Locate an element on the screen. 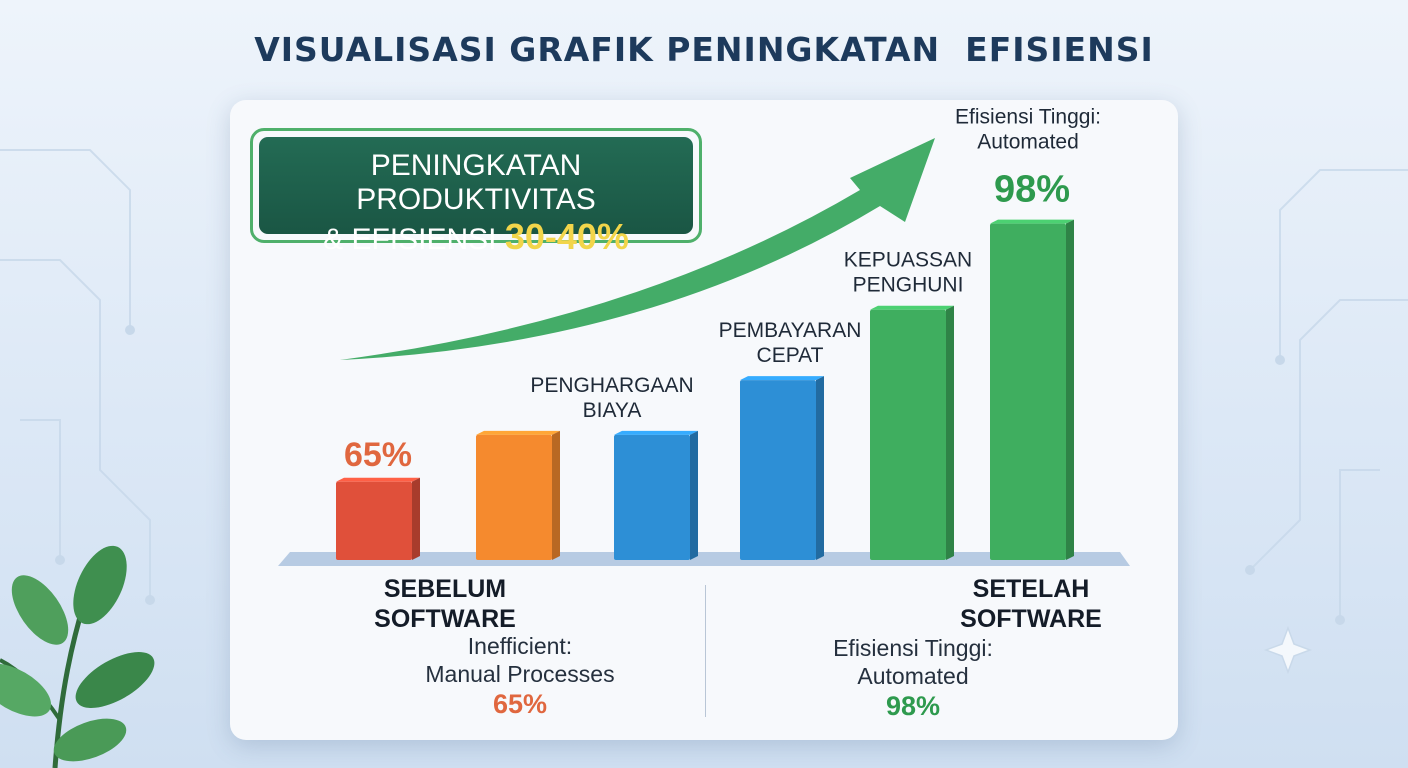 The image size is (1408, 768). bar-label-line: Automated is located at coordinates (1028, 142).